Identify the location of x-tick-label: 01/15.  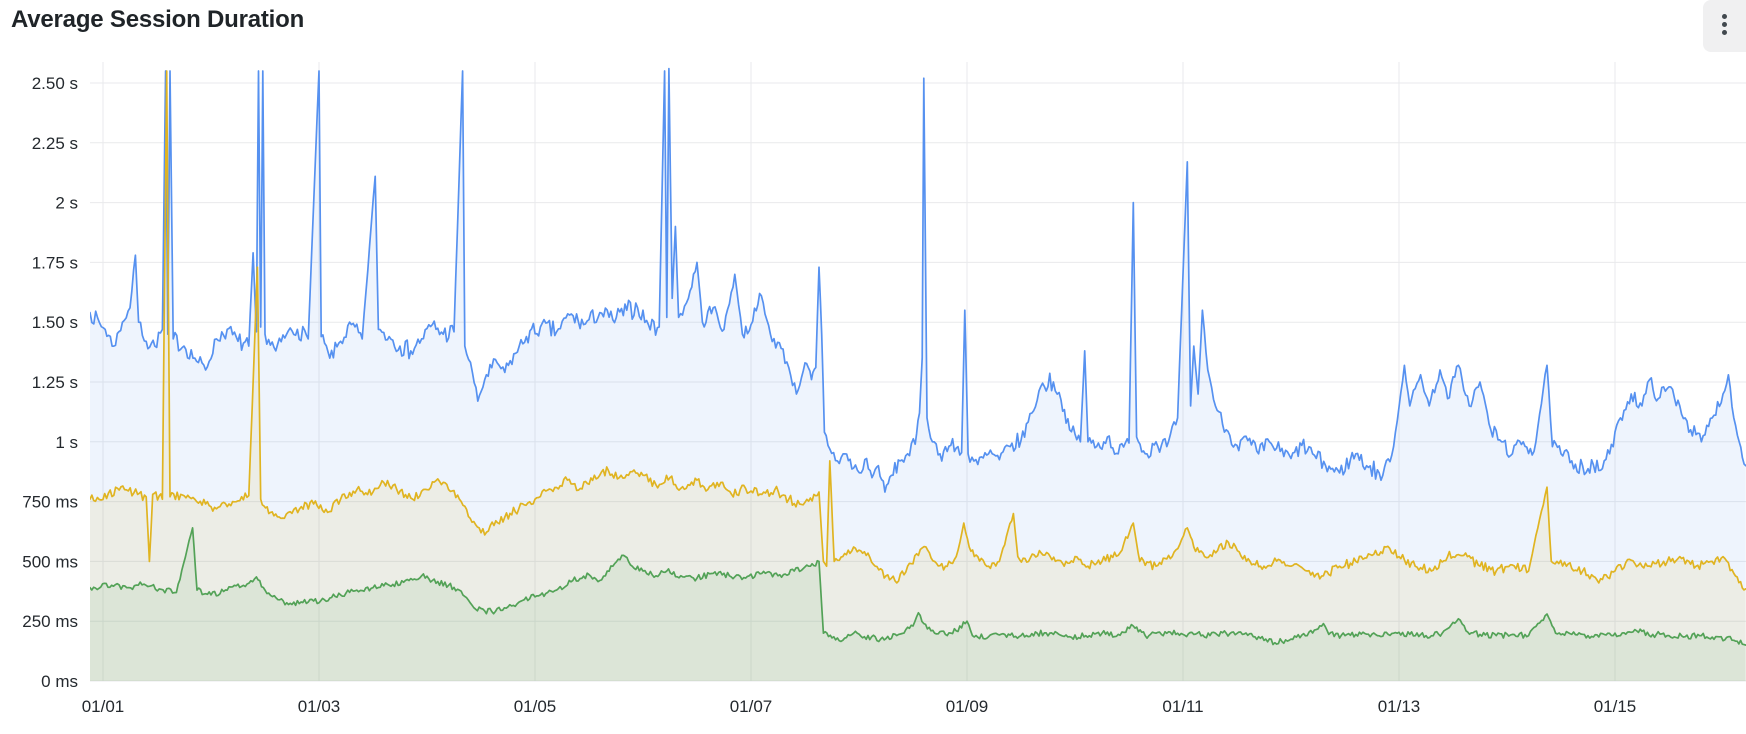
(1615, 706).